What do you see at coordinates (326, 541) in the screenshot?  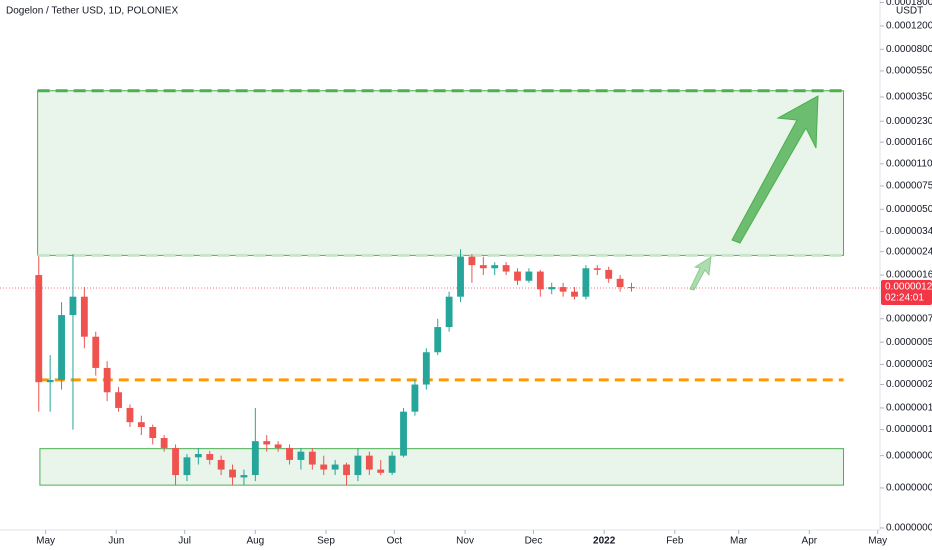 I see `x-tick-label: Sep` at bounding box center [326, 541].